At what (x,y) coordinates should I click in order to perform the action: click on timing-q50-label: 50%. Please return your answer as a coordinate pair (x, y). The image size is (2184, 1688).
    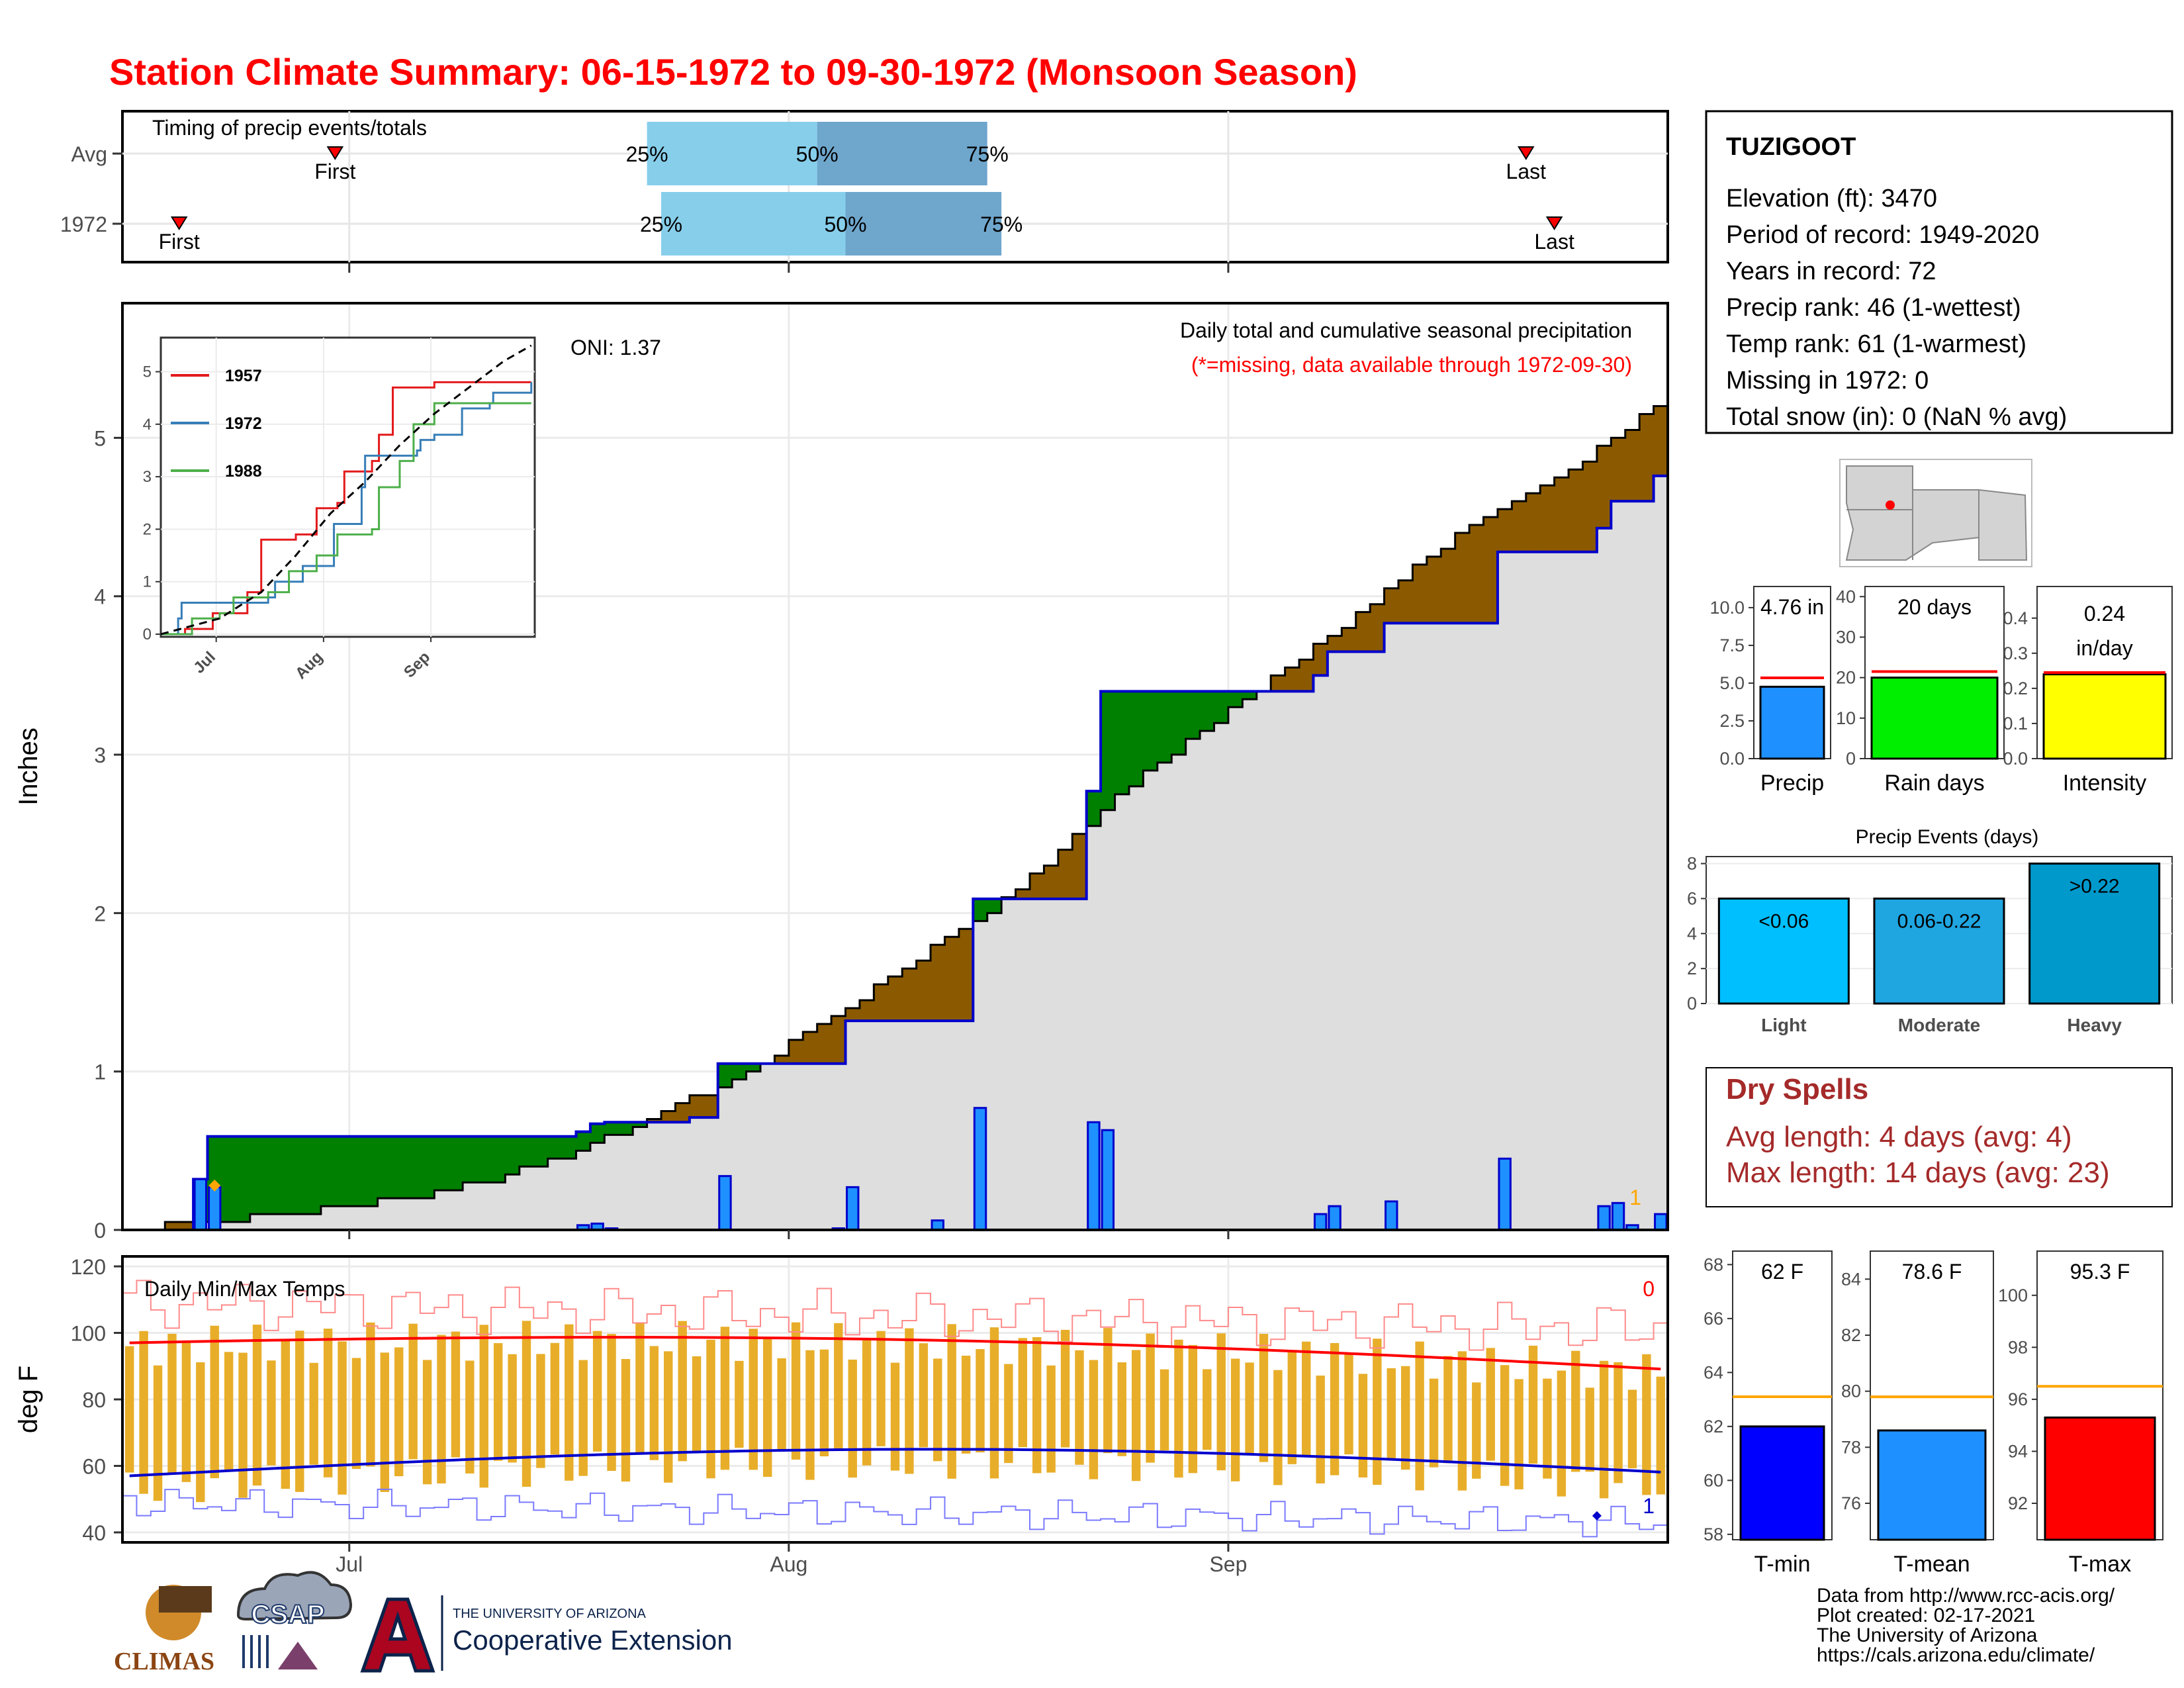
    Looking at the image, I should click on (845, 224).